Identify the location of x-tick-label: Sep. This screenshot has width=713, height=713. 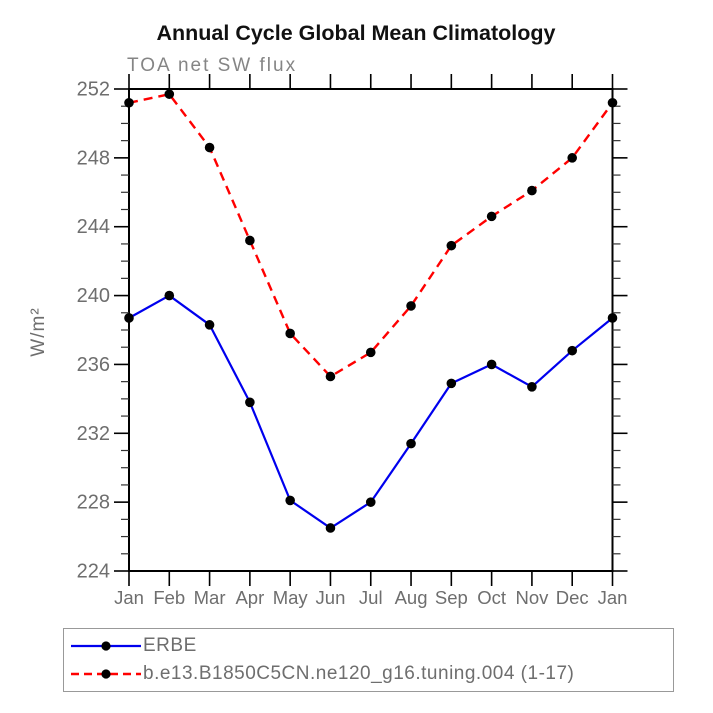
(451, 597).